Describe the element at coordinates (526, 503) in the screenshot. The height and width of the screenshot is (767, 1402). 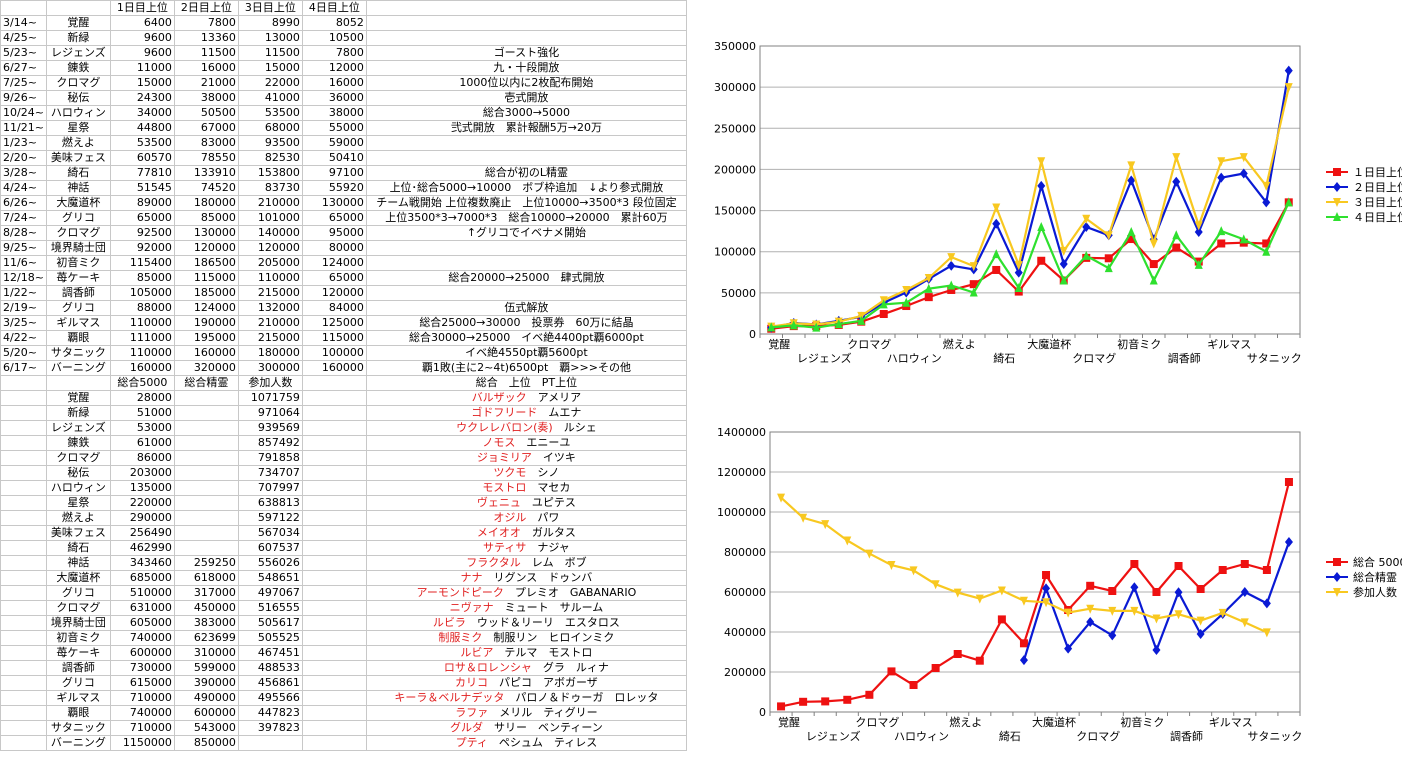
I see `rewards-cell: ヴェニュ ユピテス` at that location.